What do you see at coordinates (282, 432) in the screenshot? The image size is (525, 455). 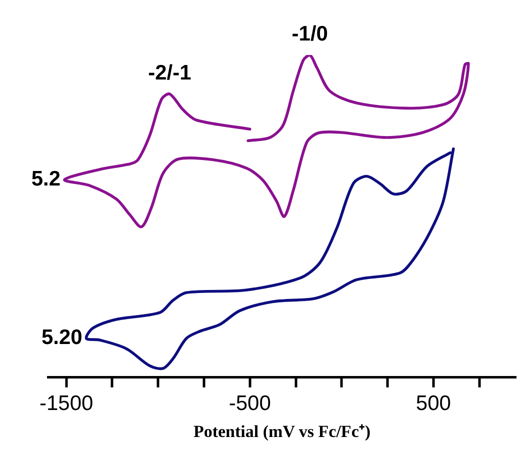 I see `x-axis-title: Potential (mV vs Fc/Fc⁺)` at bounding box center [282, 432].